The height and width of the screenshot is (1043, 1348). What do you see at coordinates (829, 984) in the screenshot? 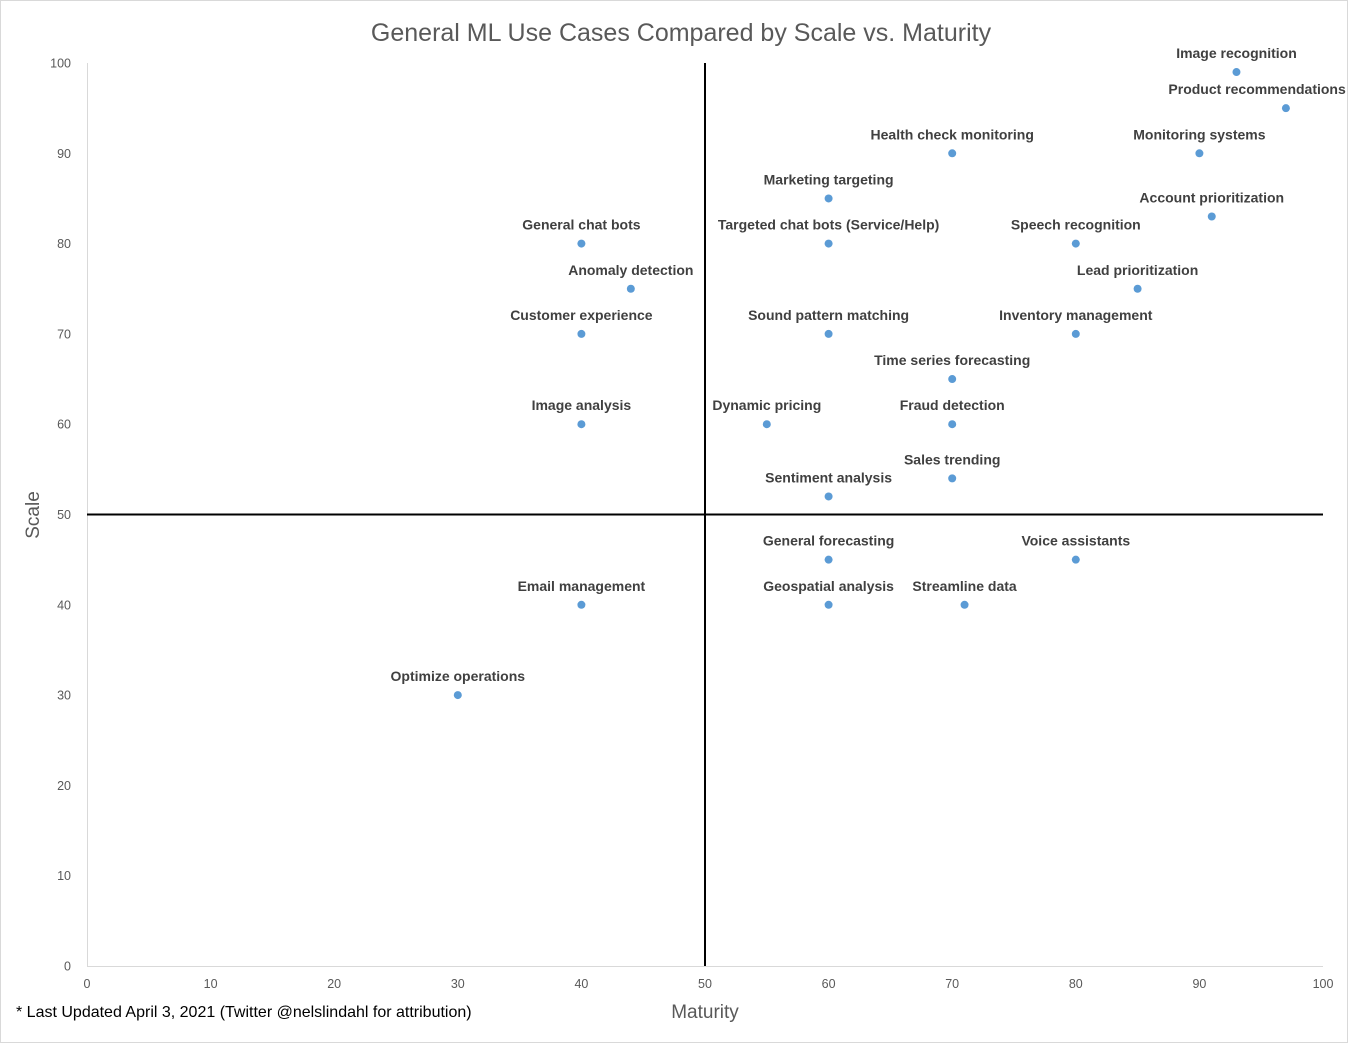
I see `x-tick-label: 60` at bounding box center [829, 984].